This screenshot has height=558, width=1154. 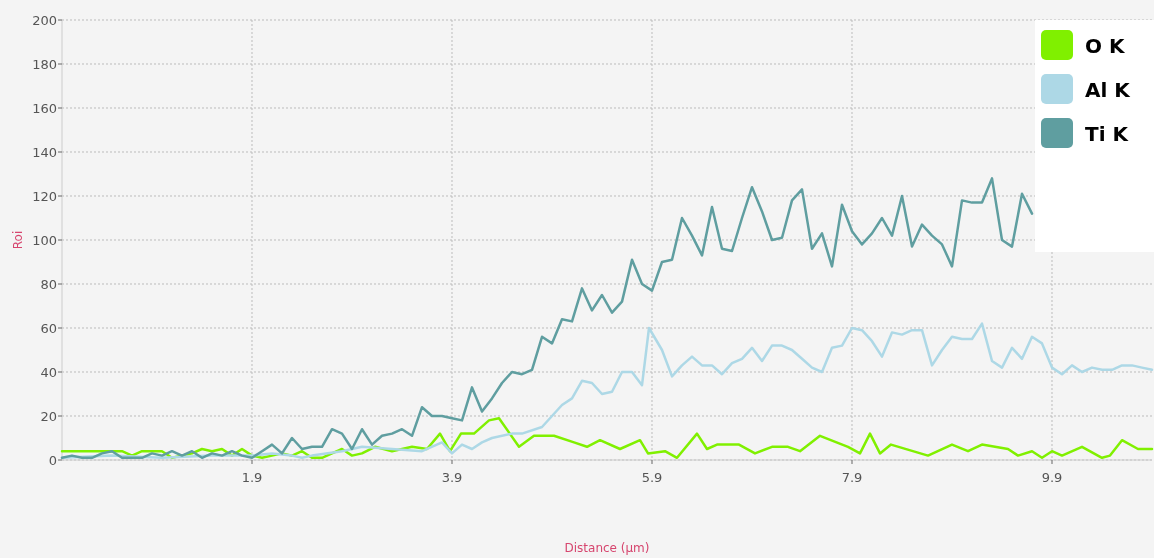 What do you see at coordinates (1052, 477) in the screenshot?
I see `x-tick-label: 9.9` at bounding box center [1052, 477].